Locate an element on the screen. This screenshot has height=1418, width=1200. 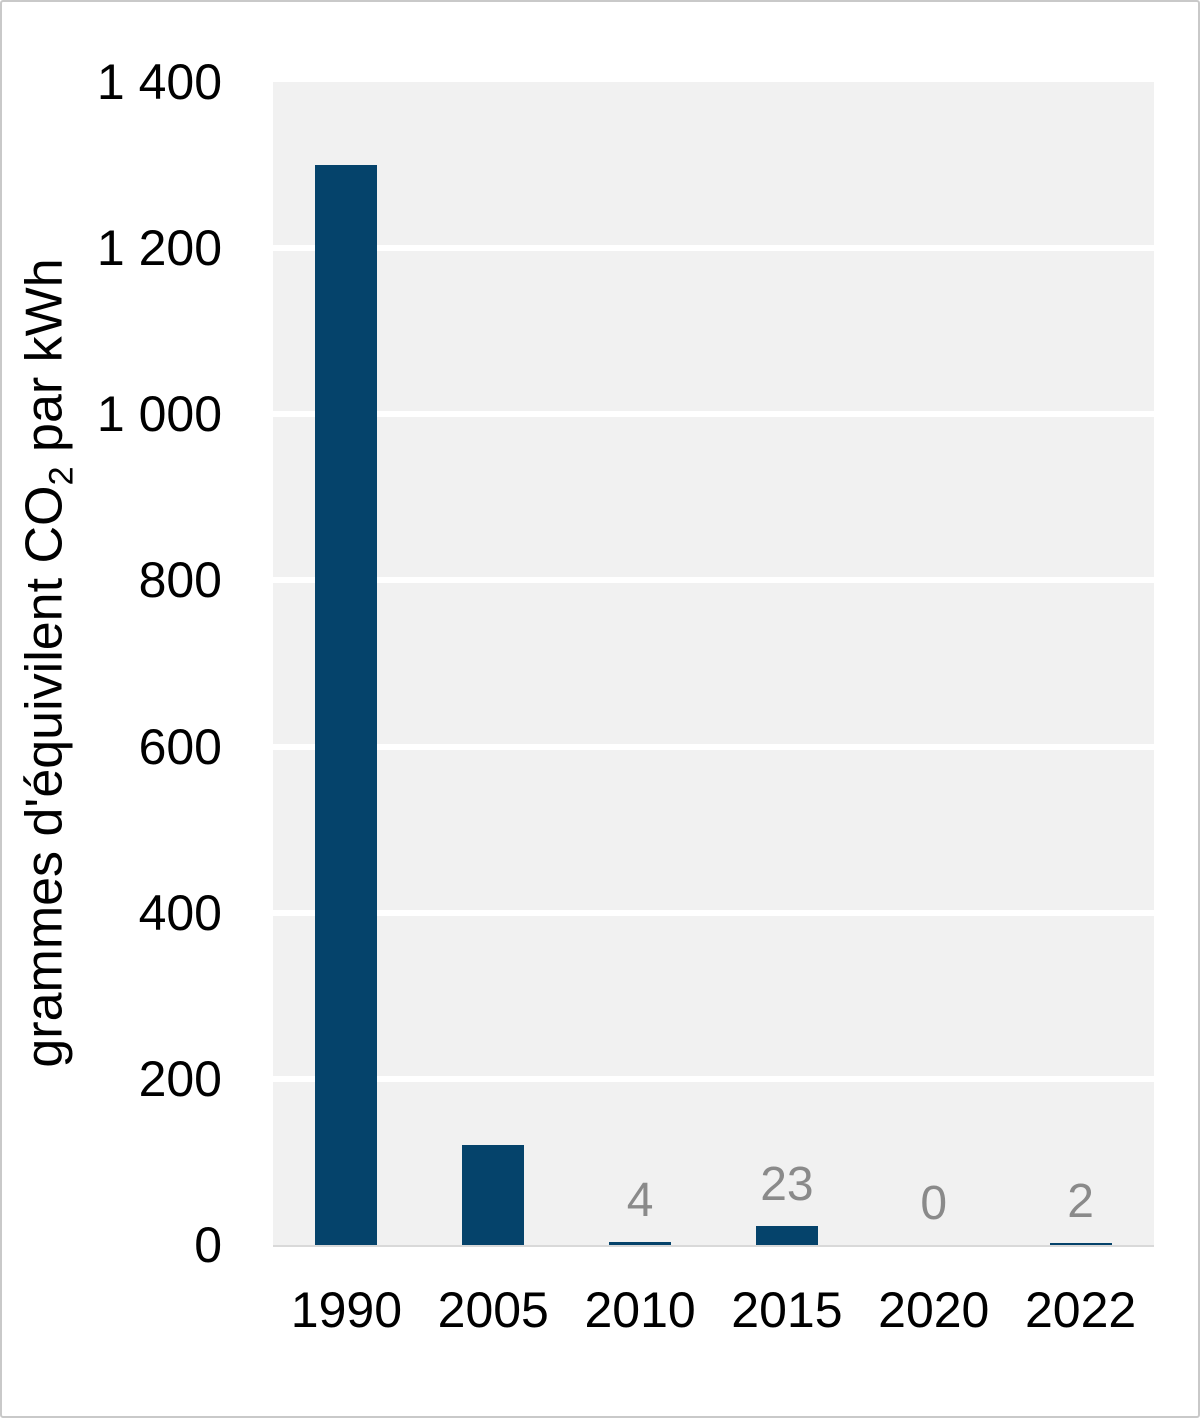
data-label-2020: 0 is located at coordinates (934, 1203).